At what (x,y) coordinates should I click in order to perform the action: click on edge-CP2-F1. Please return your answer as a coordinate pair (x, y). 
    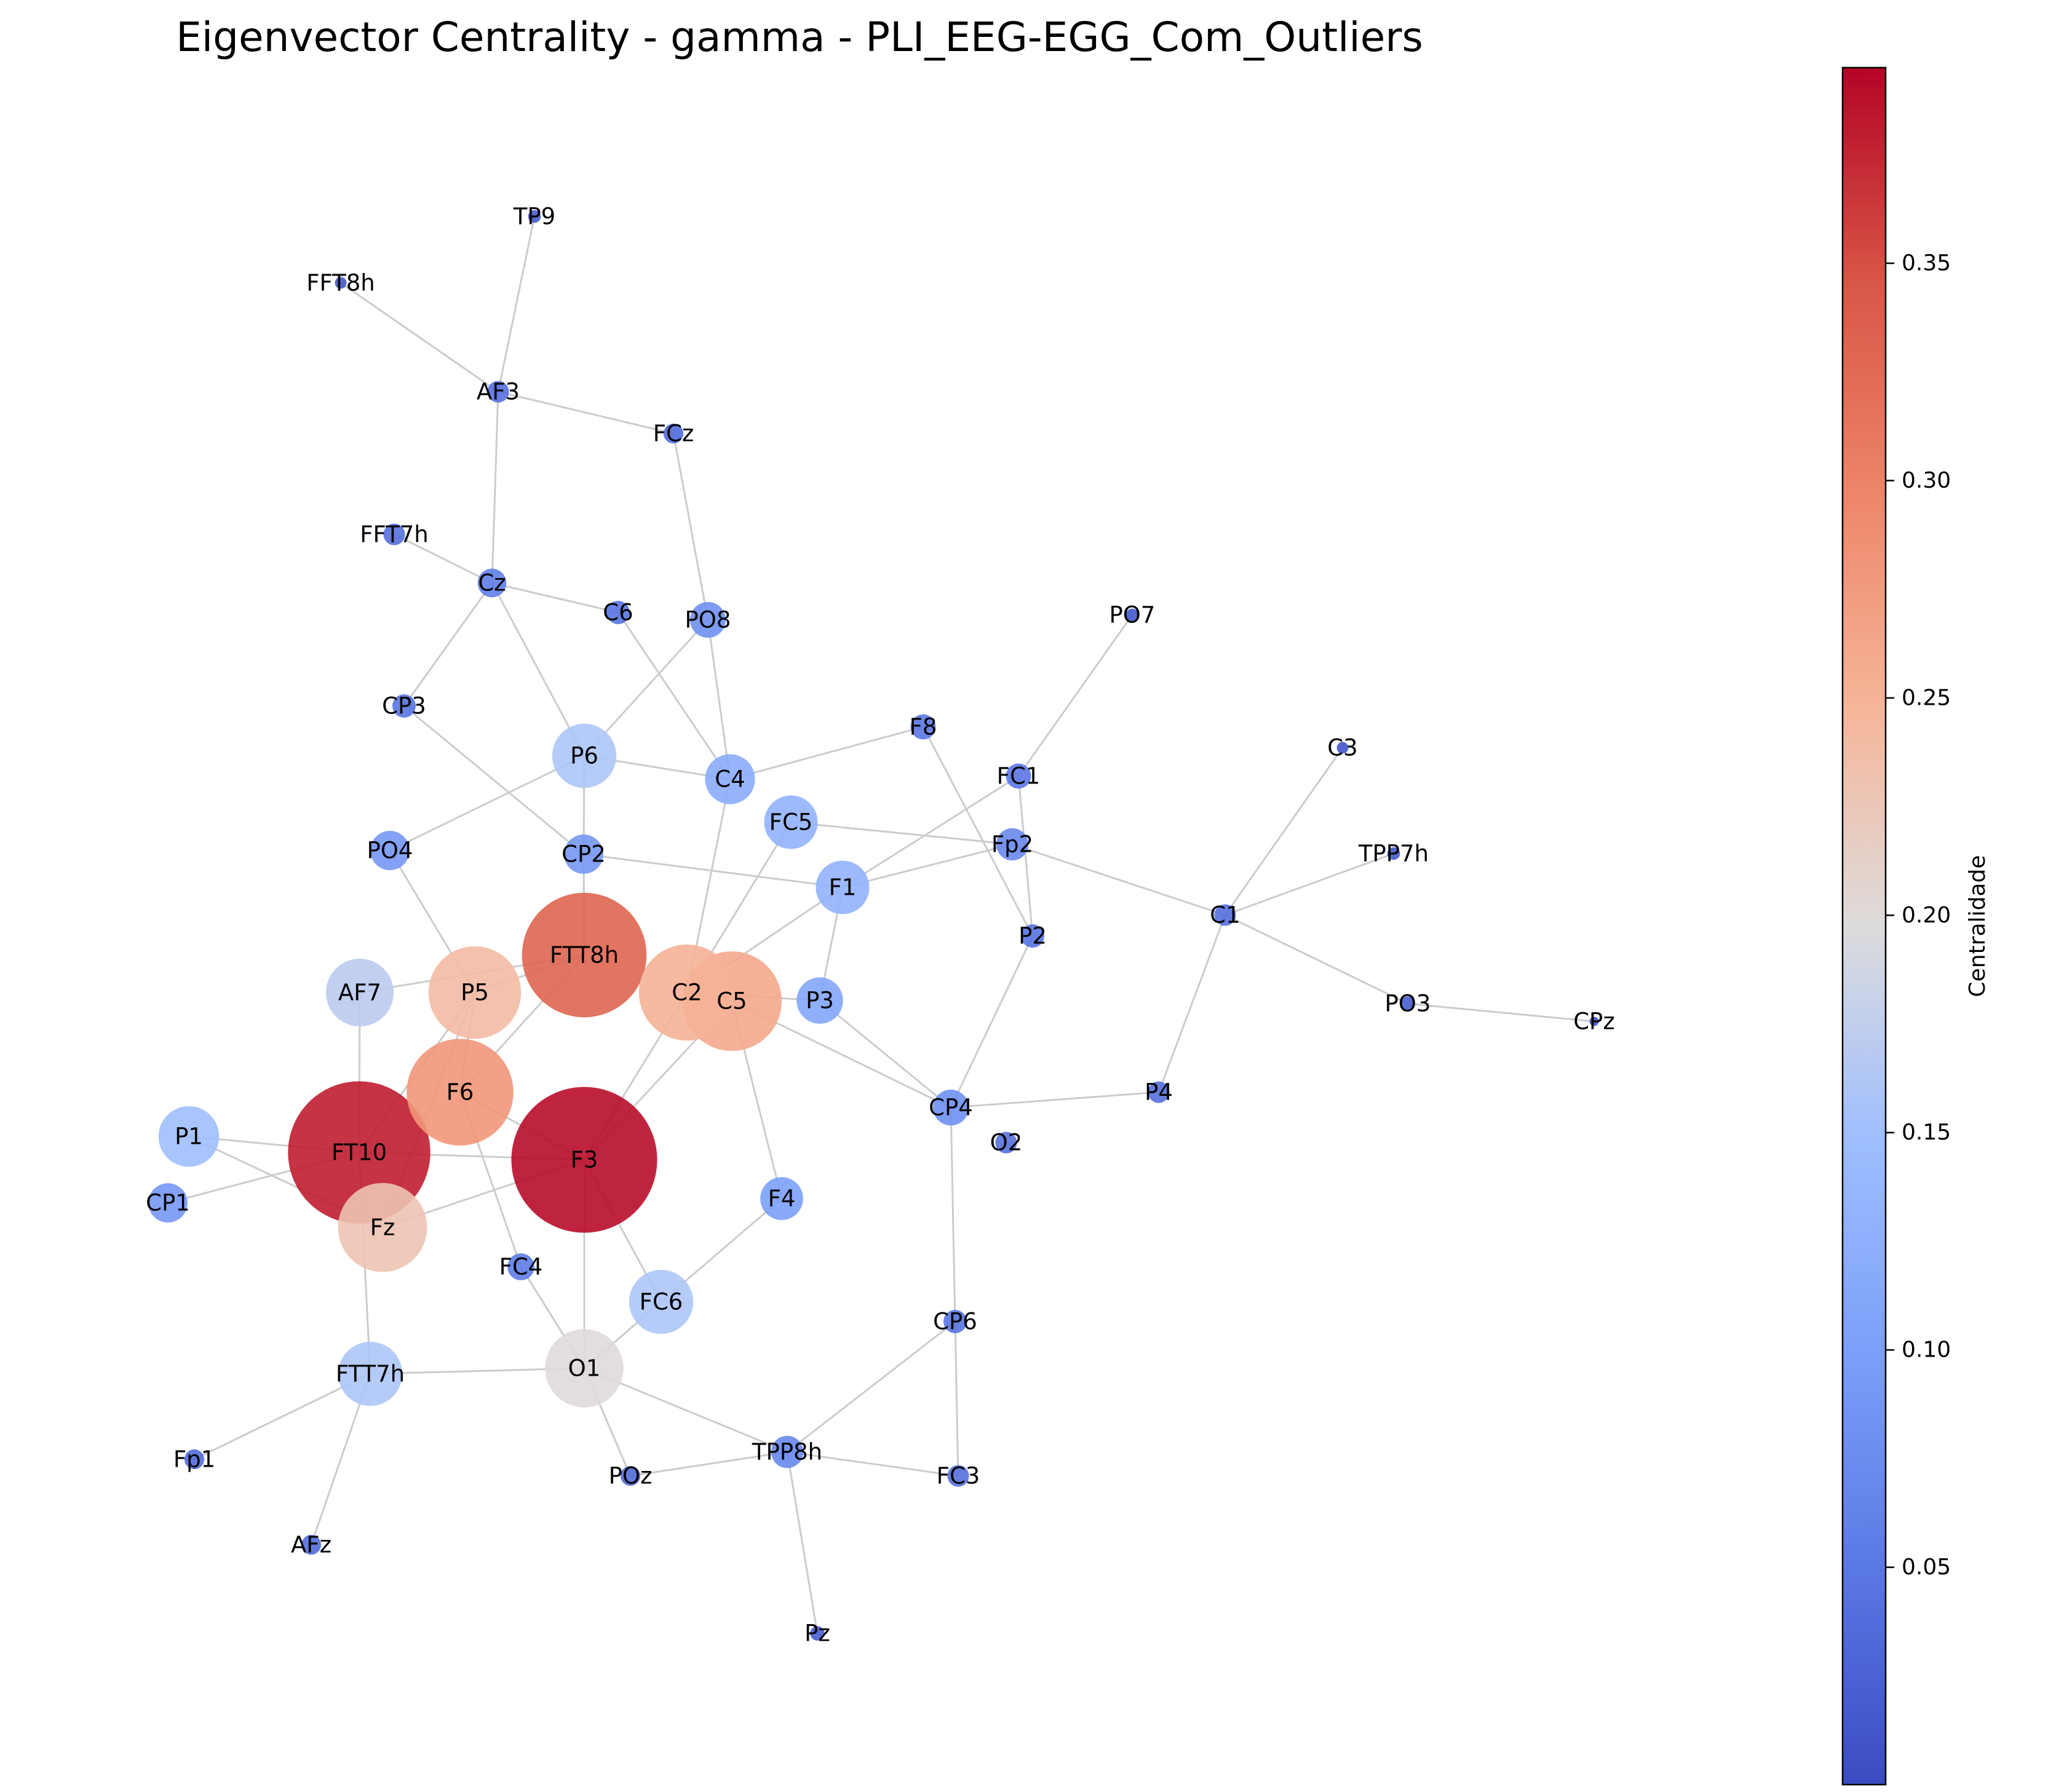
    Looking at the image, I should click on (713, 871).